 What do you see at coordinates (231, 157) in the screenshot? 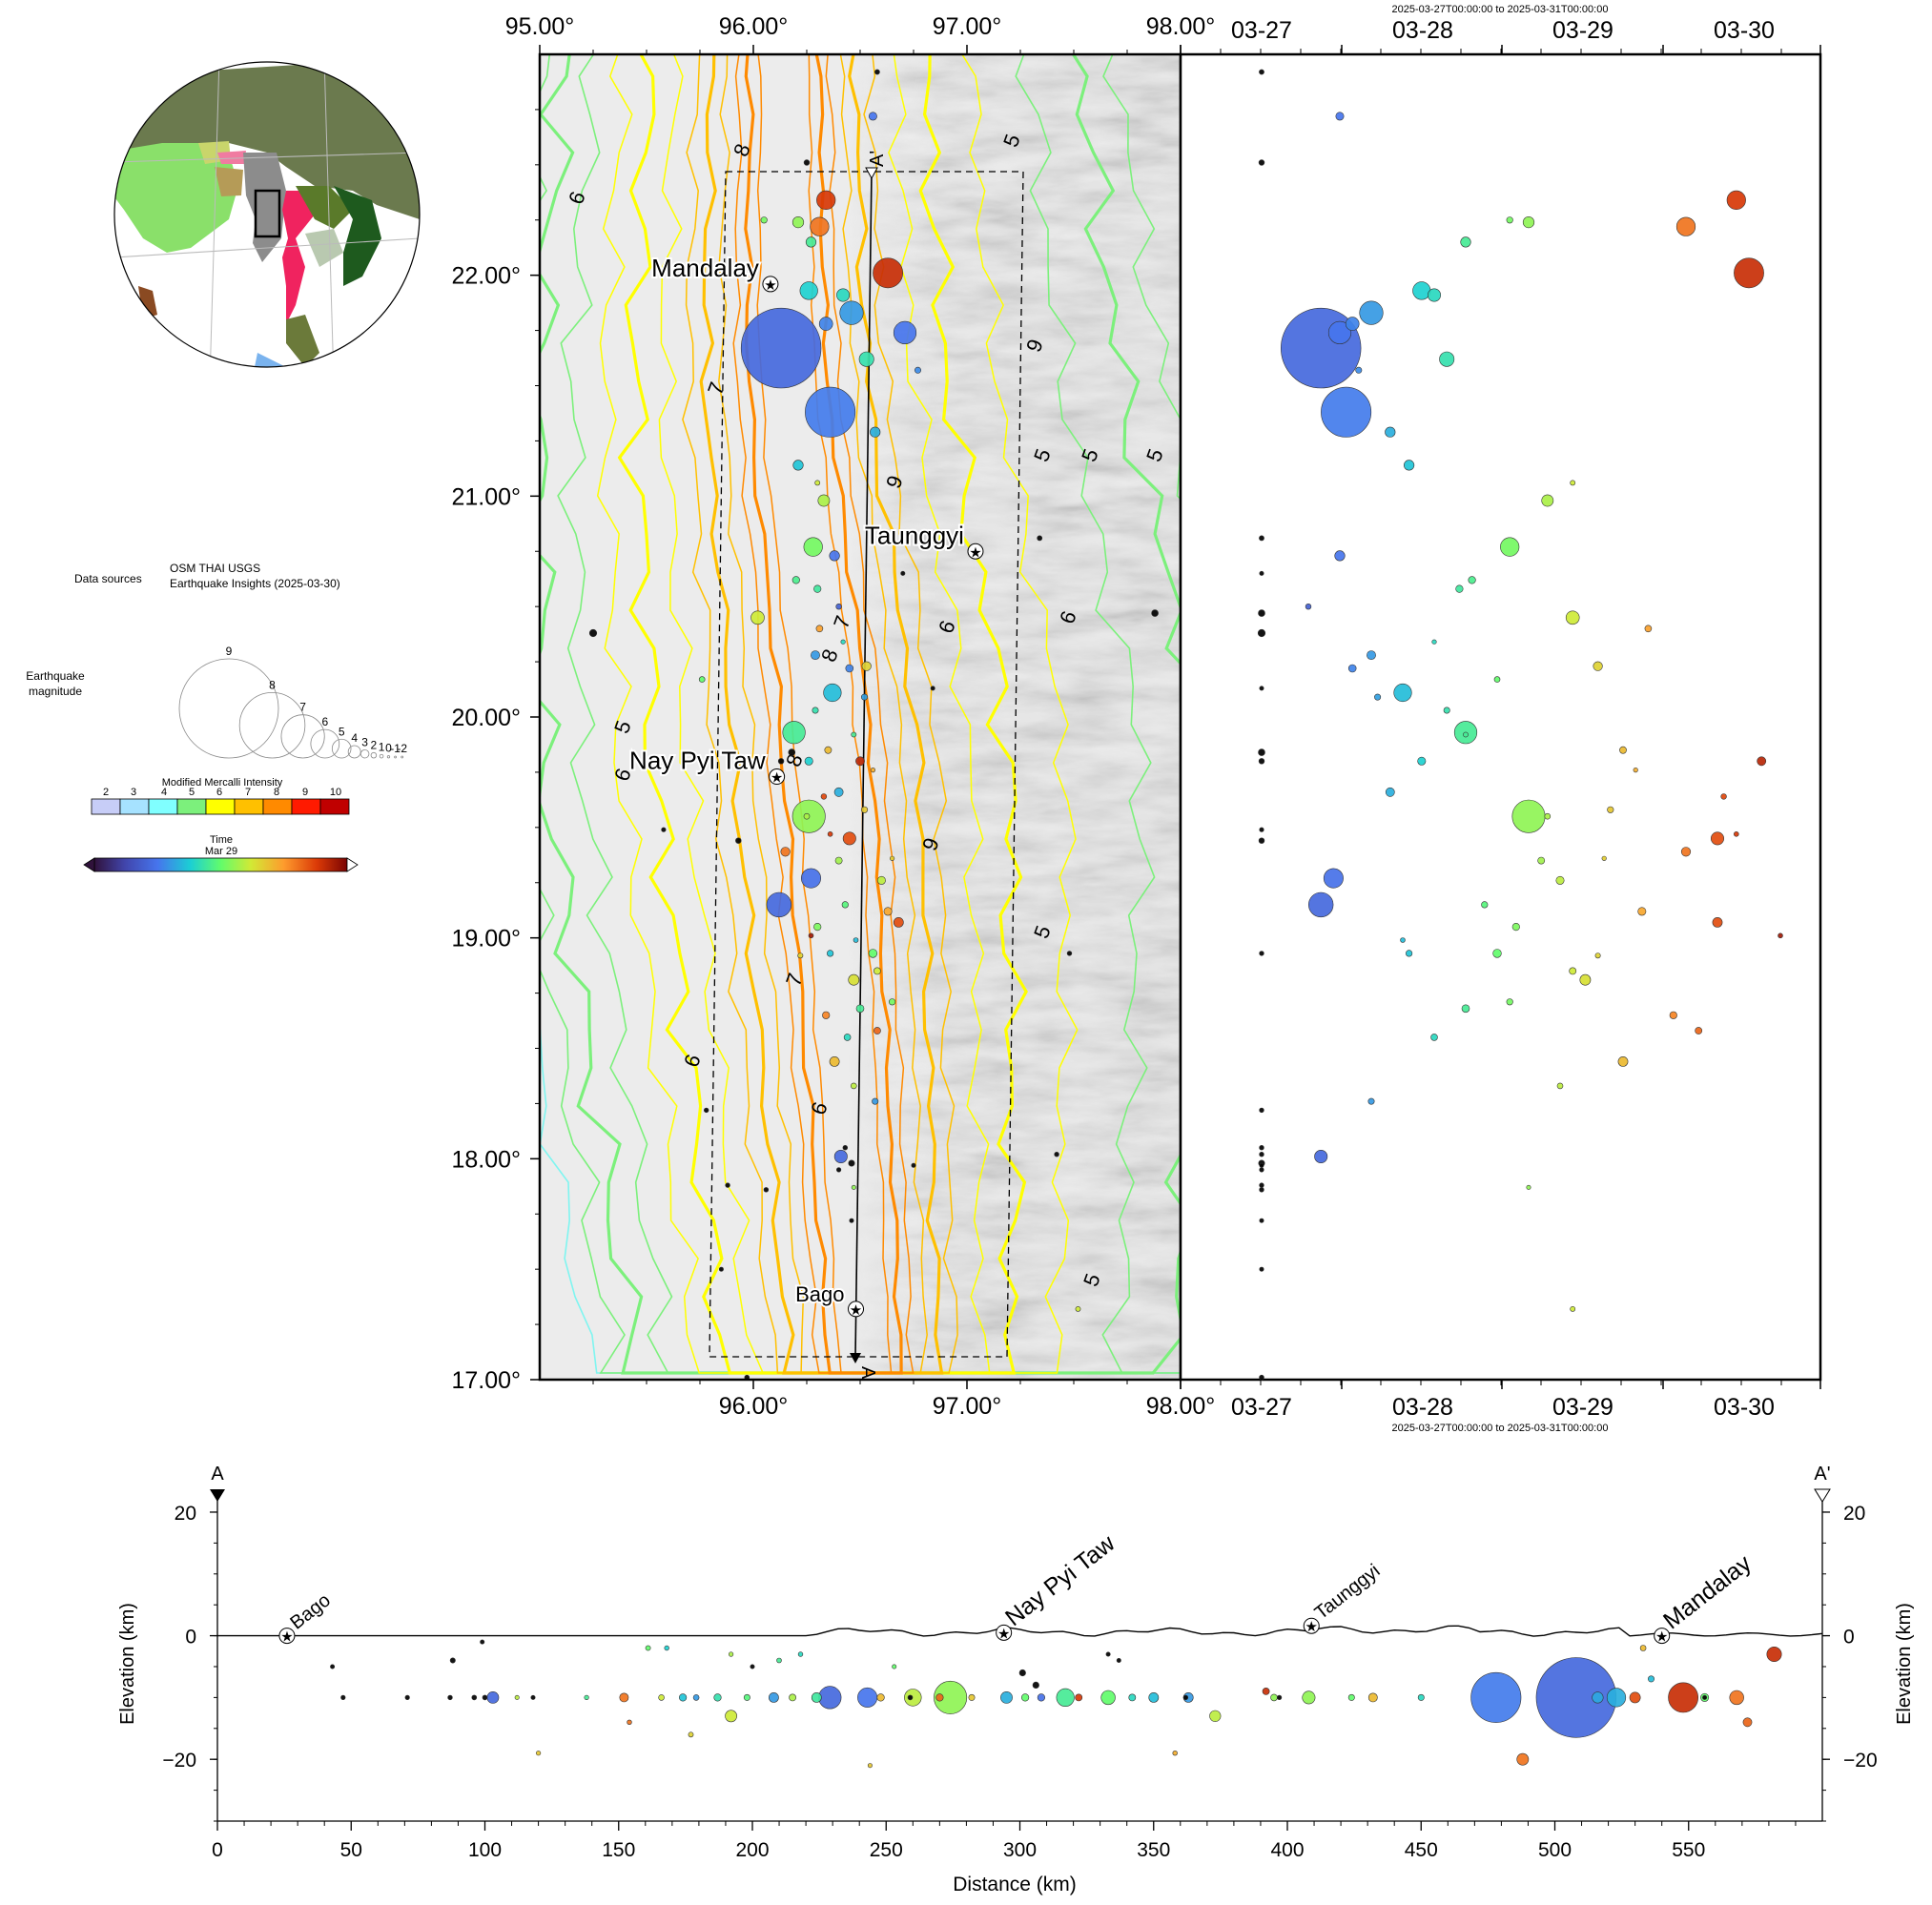
I see `bhutan-region` at bounding box center [231, 157].